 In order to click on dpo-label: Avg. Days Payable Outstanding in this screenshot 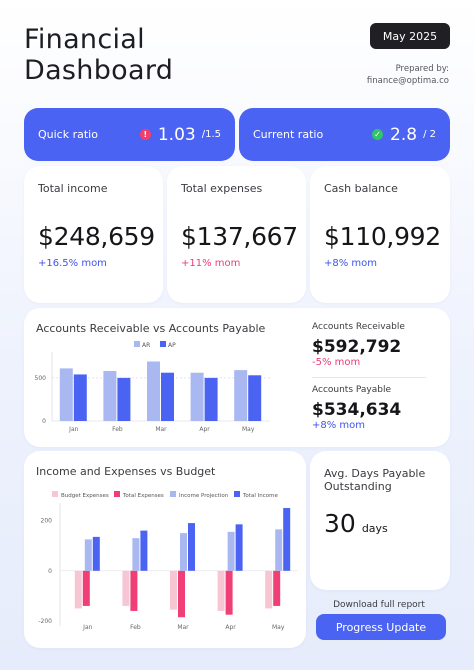, I will do `click(375, 480)`.